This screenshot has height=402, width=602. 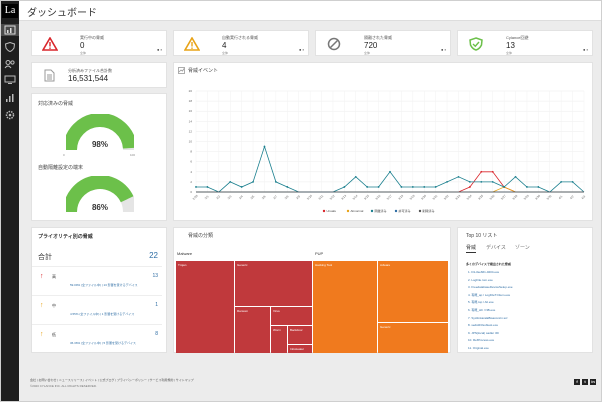 What do you see at coordinates (153, 255) in the screenshot?
I see `priority-total-value: 22` at bounding box center [153, 255].